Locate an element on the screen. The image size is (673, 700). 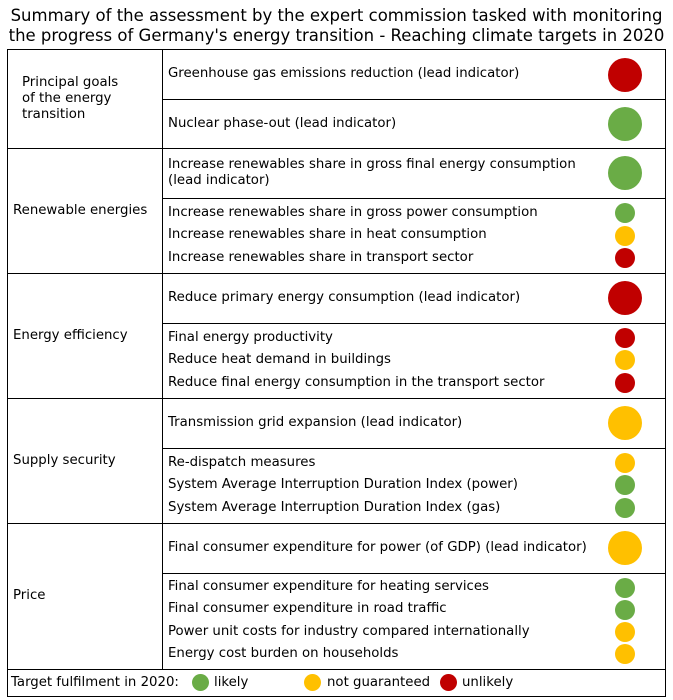
legend-unlikely-marker is located at coordinates (448, 682).